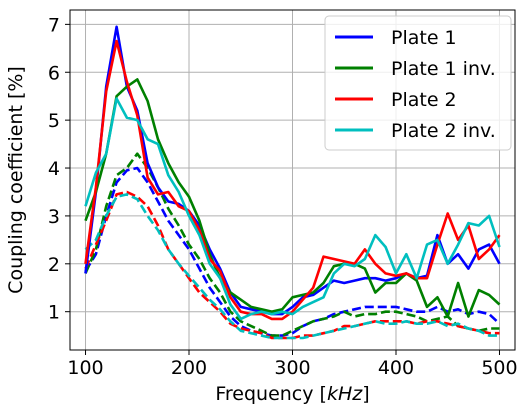 The image size is (526, 412). What do you see at coordinates (443, 131) in the screenshot?
I see `legend-label-3: Plate 2 inv.` at bounding box center [443, 131].